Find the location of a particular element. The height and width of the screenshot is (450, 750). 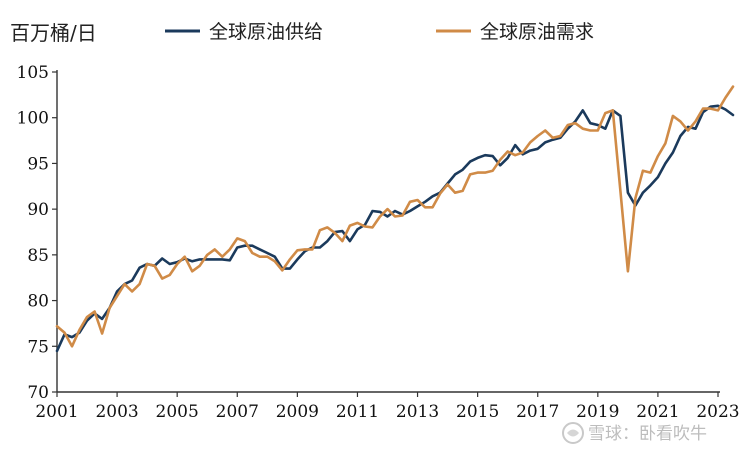

x-tick-label: 2015 is located at coordinates (477, 412).